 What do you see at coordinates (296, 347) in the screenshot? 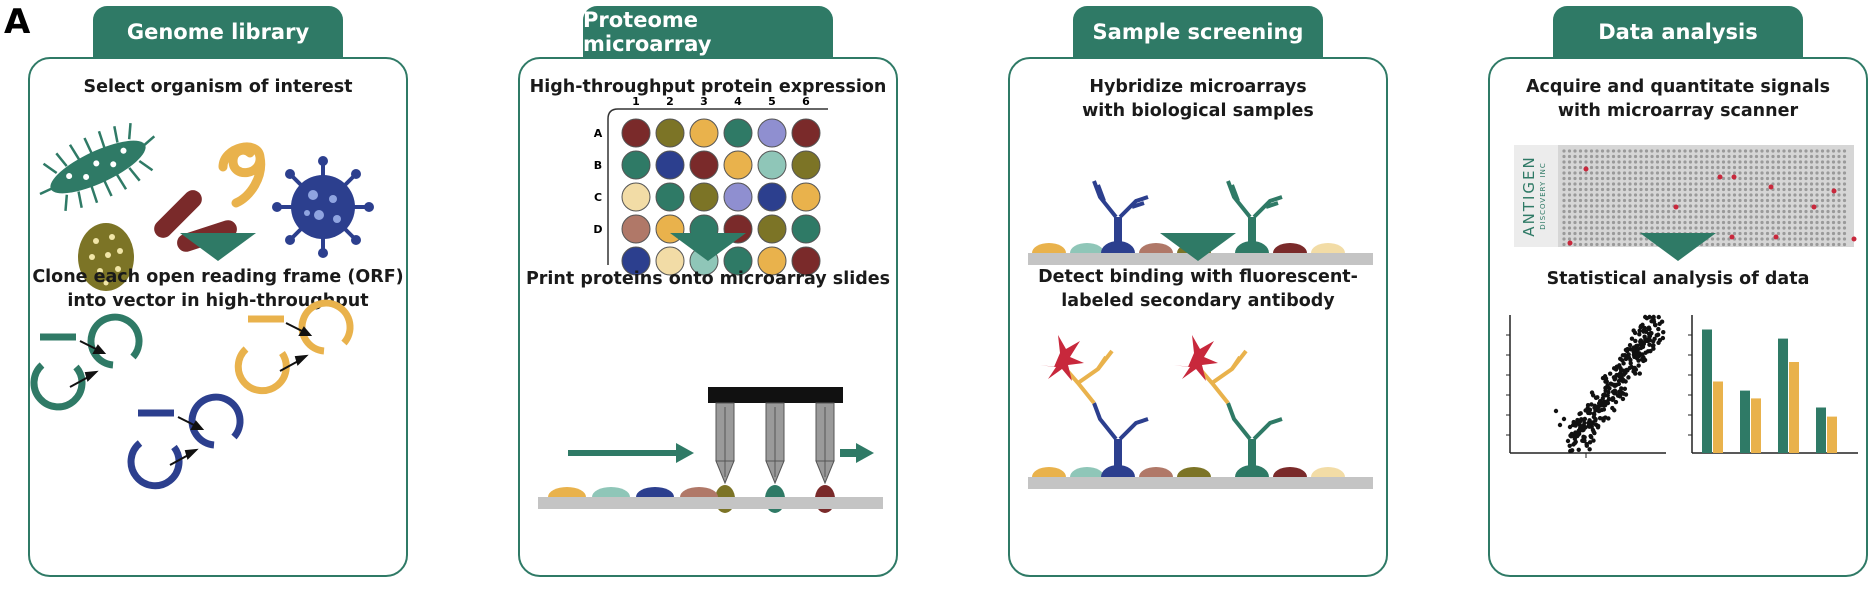
I see `gold-arrows-icon` at bounding box center [296, 347].